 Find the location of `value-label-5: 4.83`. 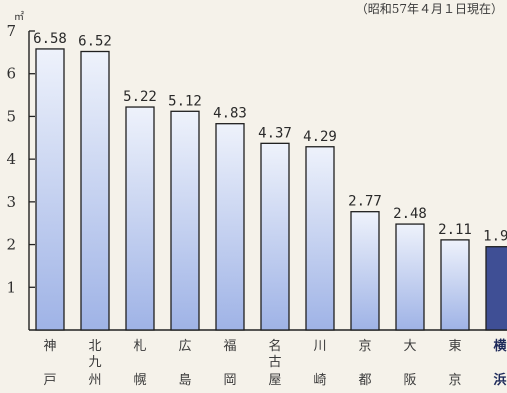

value-label-5: 4.83 is located at coordinates (230, 114).